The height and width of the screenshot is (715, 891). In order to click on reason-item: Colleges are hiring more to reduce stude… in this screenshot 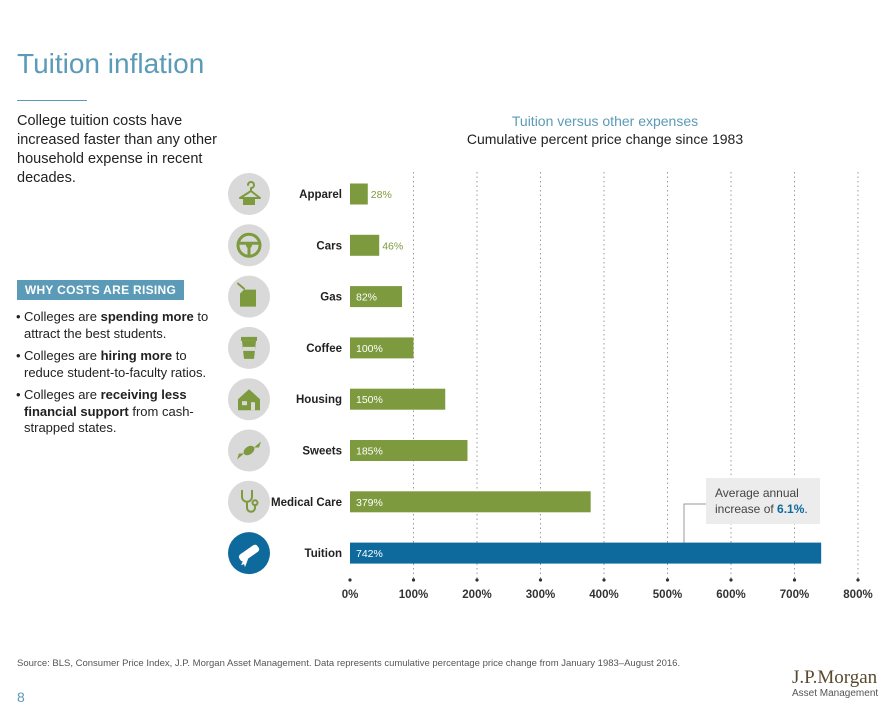, I will do `click(119, 364)`.